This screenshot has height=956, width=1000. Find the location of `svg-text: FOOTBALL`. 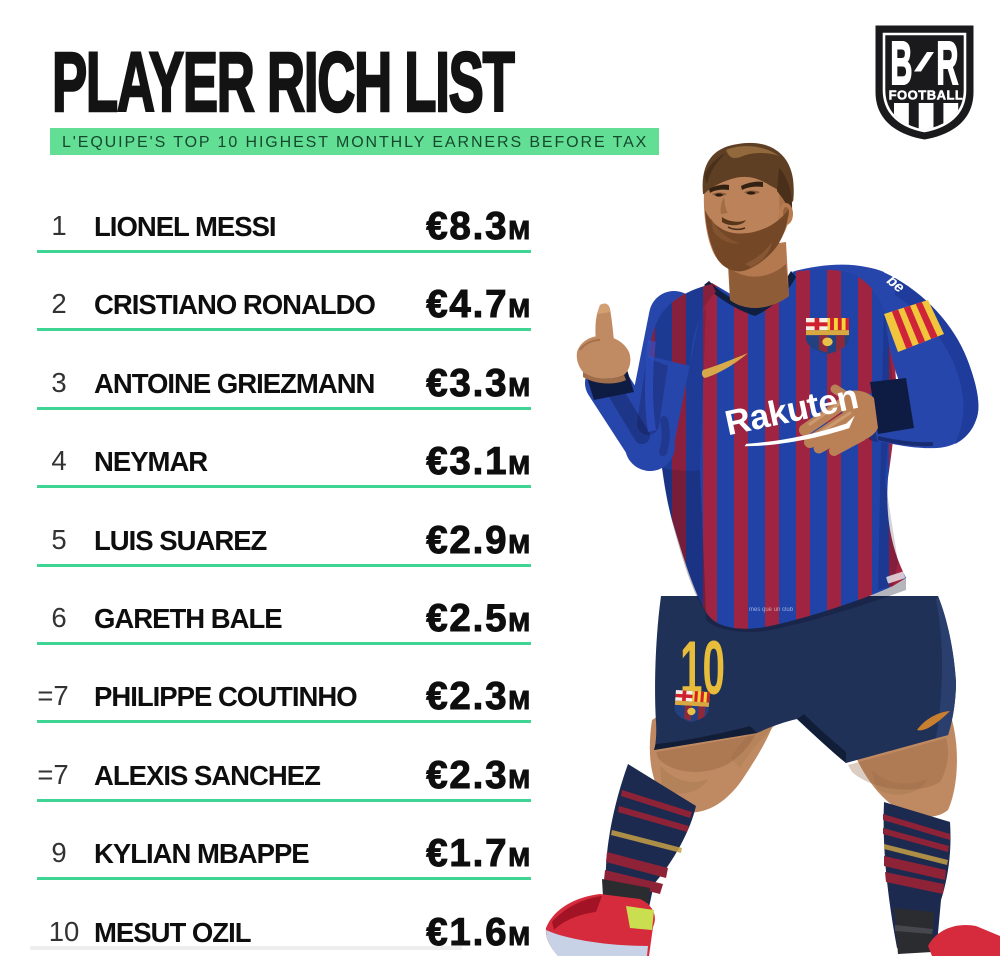

svg-text: FOOTBALL is located at coordinates (926, 95).